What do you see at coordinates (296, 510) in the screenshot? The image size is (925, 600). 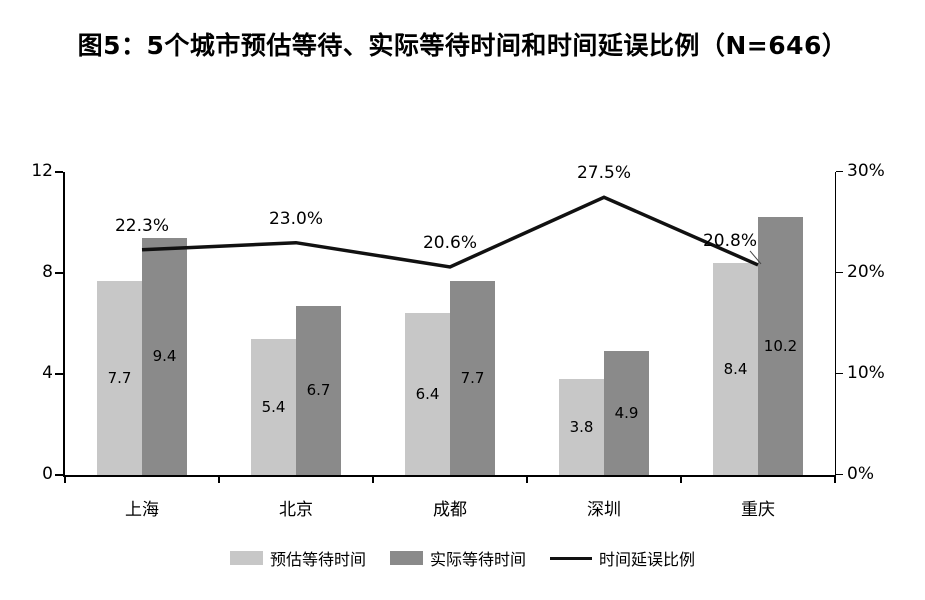 I see `x-axis-category-label: 北京` at bounding box center [296, 510].